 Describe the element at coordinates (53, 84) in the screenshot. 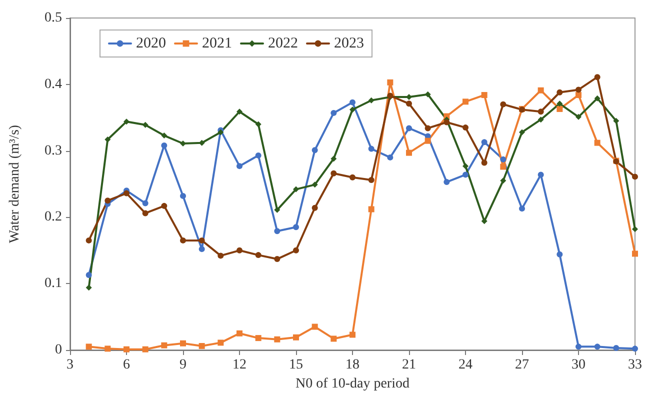

I see `y-tick-label: 0.4` at that location.